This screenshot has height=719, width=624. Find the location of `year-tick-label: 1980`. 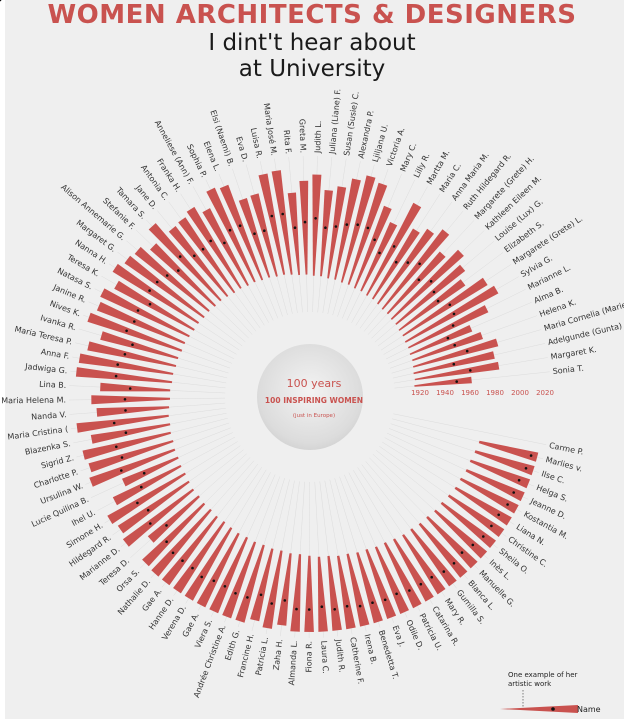

year-tick-label: 1980 is located at coordinates (495, 393).